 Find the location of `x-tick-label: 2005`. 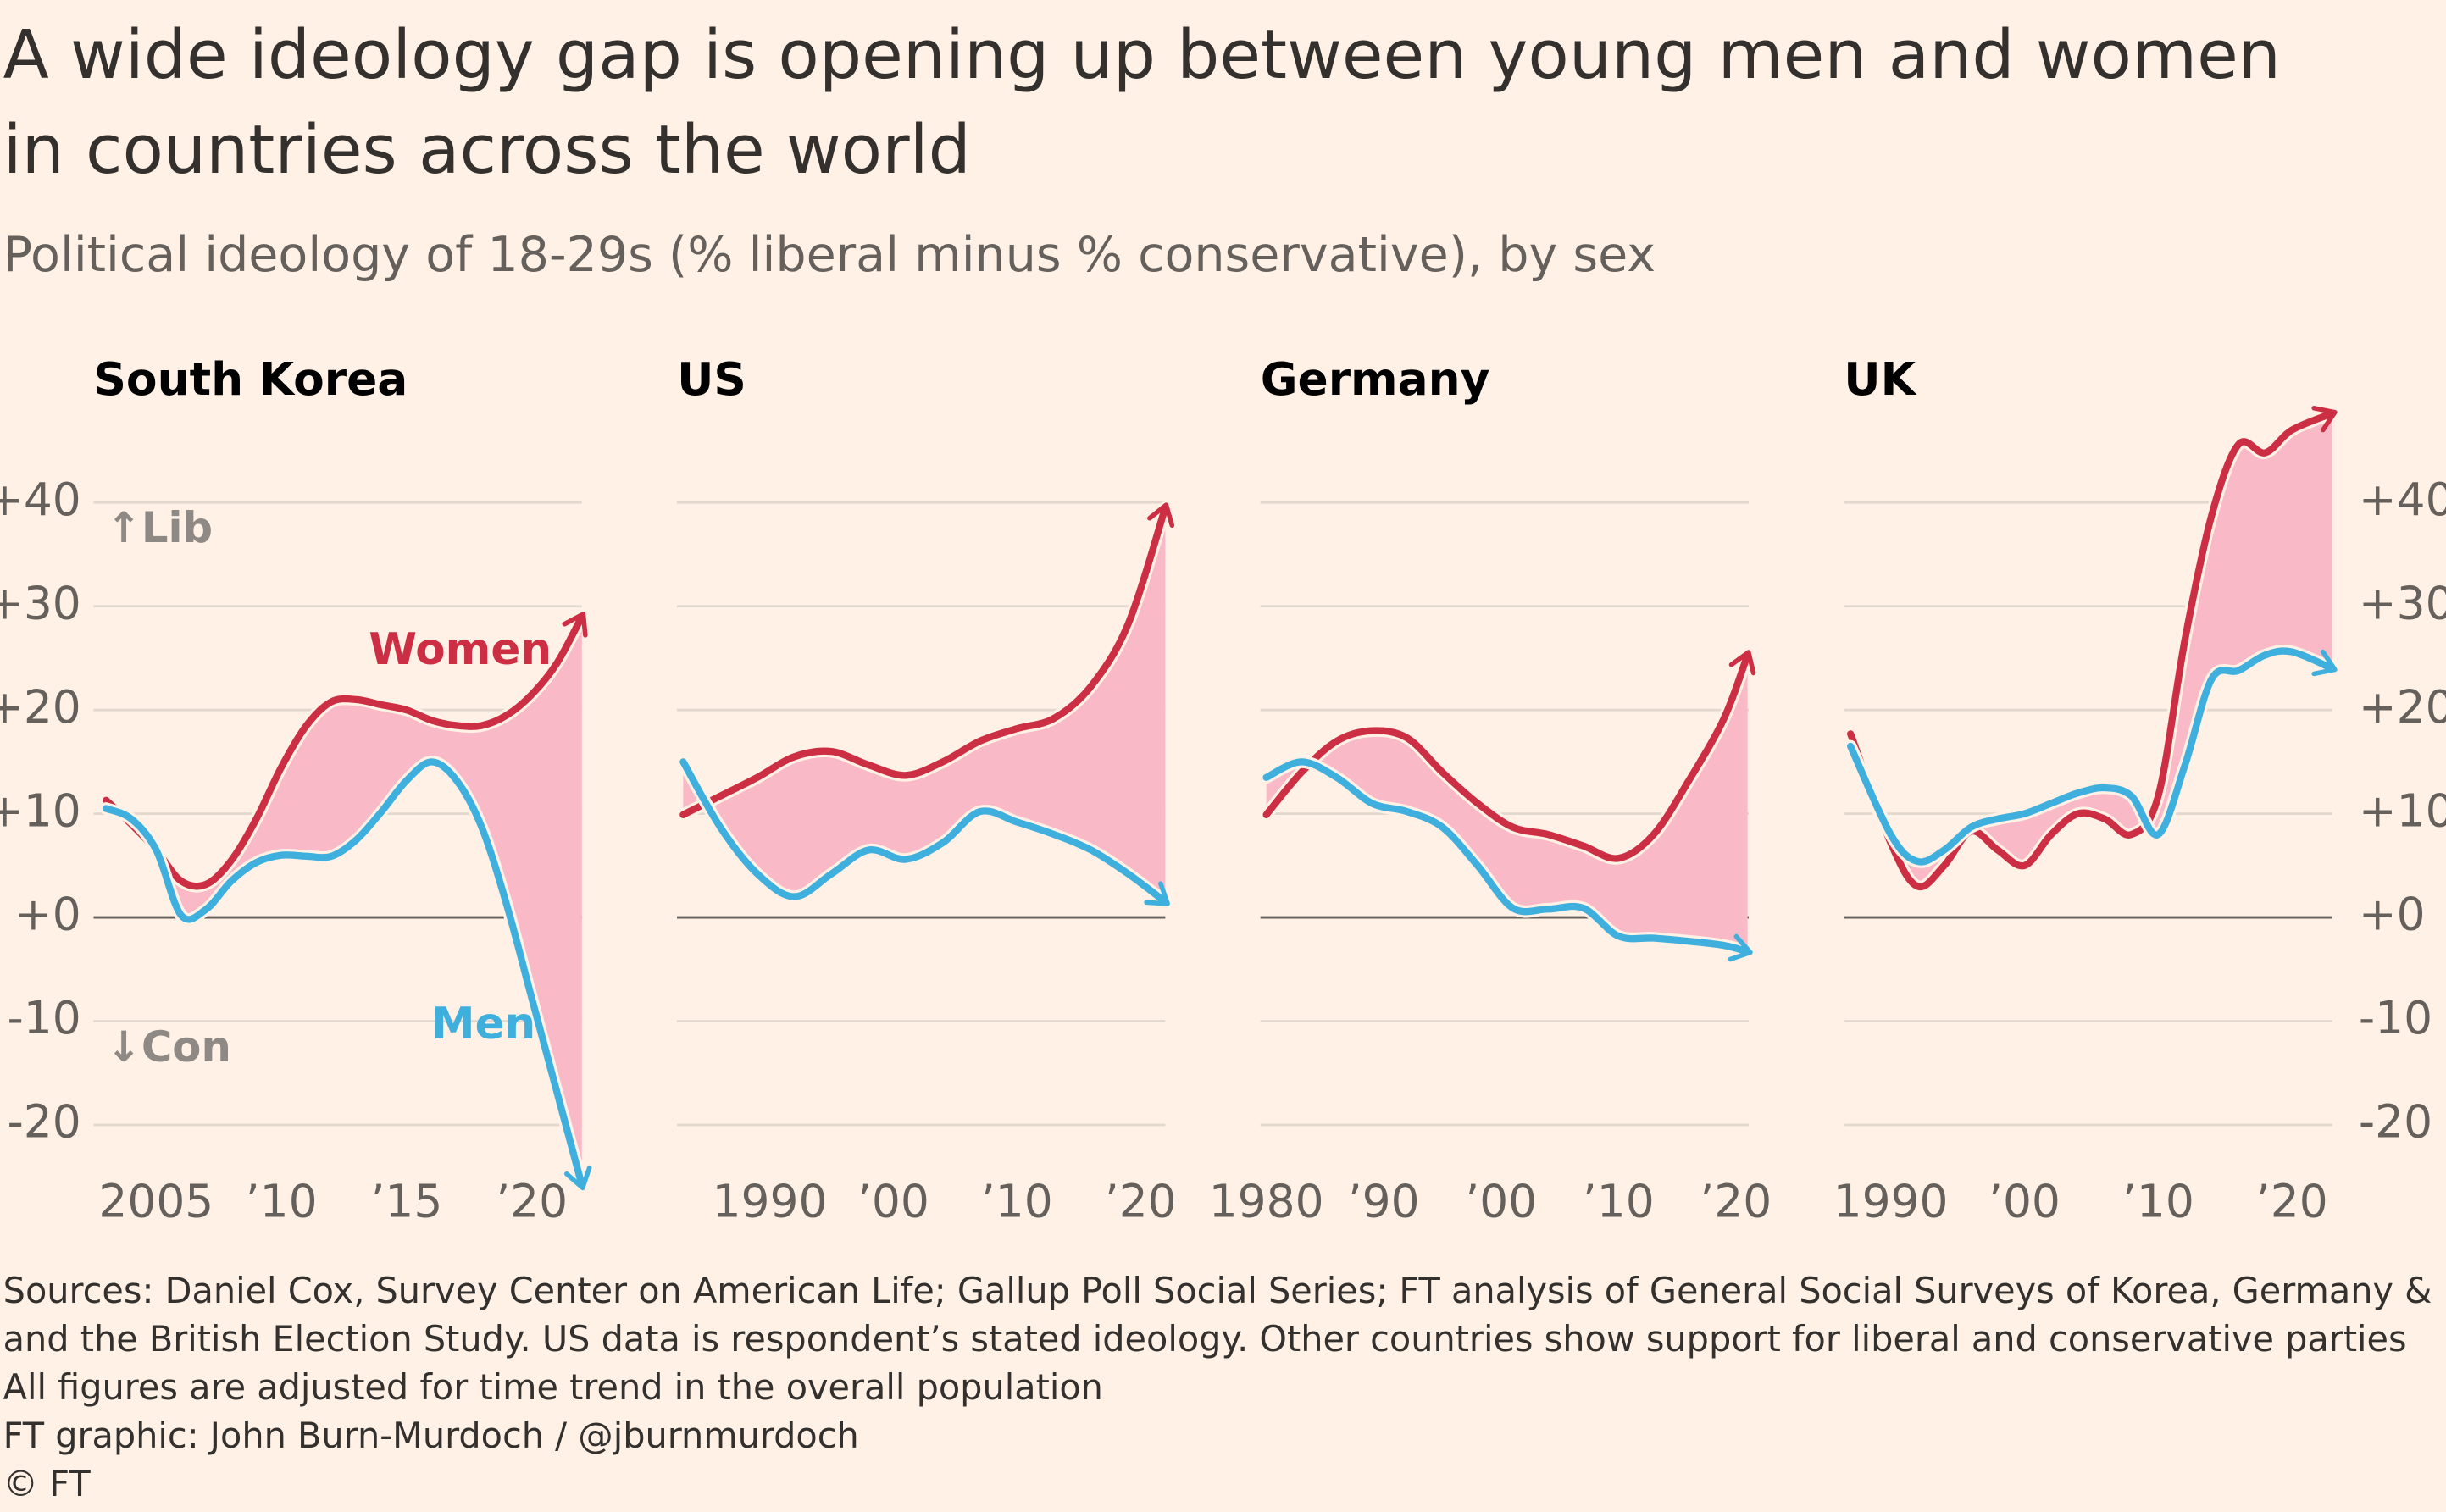

x-tick-label: 2005 is located at coordinates (156, 1200).